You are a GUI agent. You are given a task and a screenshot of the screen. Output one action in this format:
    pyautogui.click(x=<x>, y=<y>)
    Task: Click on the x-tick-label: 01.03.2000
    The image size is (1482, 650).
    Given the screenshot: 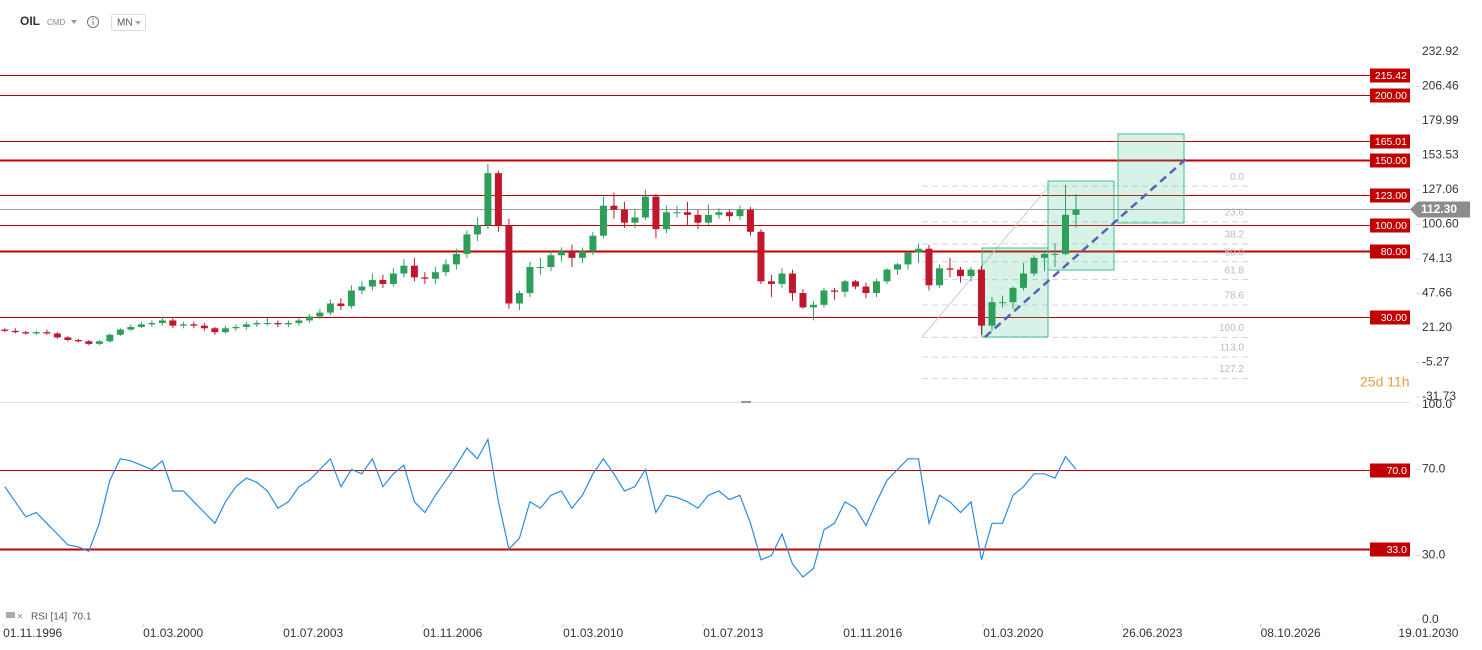 What is the action you would take?
    pyautogui.click(x=173, y=633)
    